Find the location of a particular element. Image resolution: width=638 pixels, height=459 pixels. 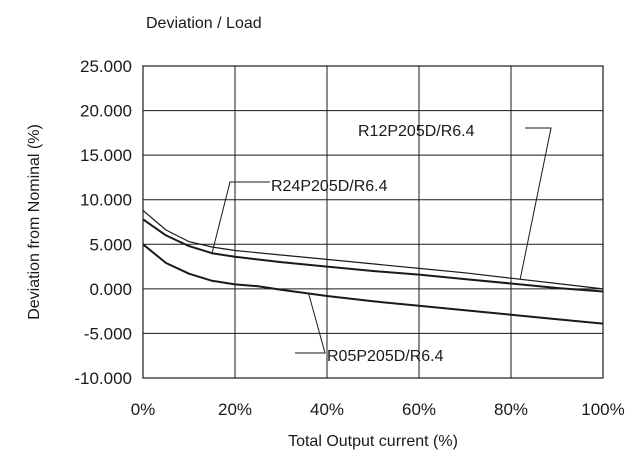

y-tick-label: 0.000 is located at coordinates (110, 289).